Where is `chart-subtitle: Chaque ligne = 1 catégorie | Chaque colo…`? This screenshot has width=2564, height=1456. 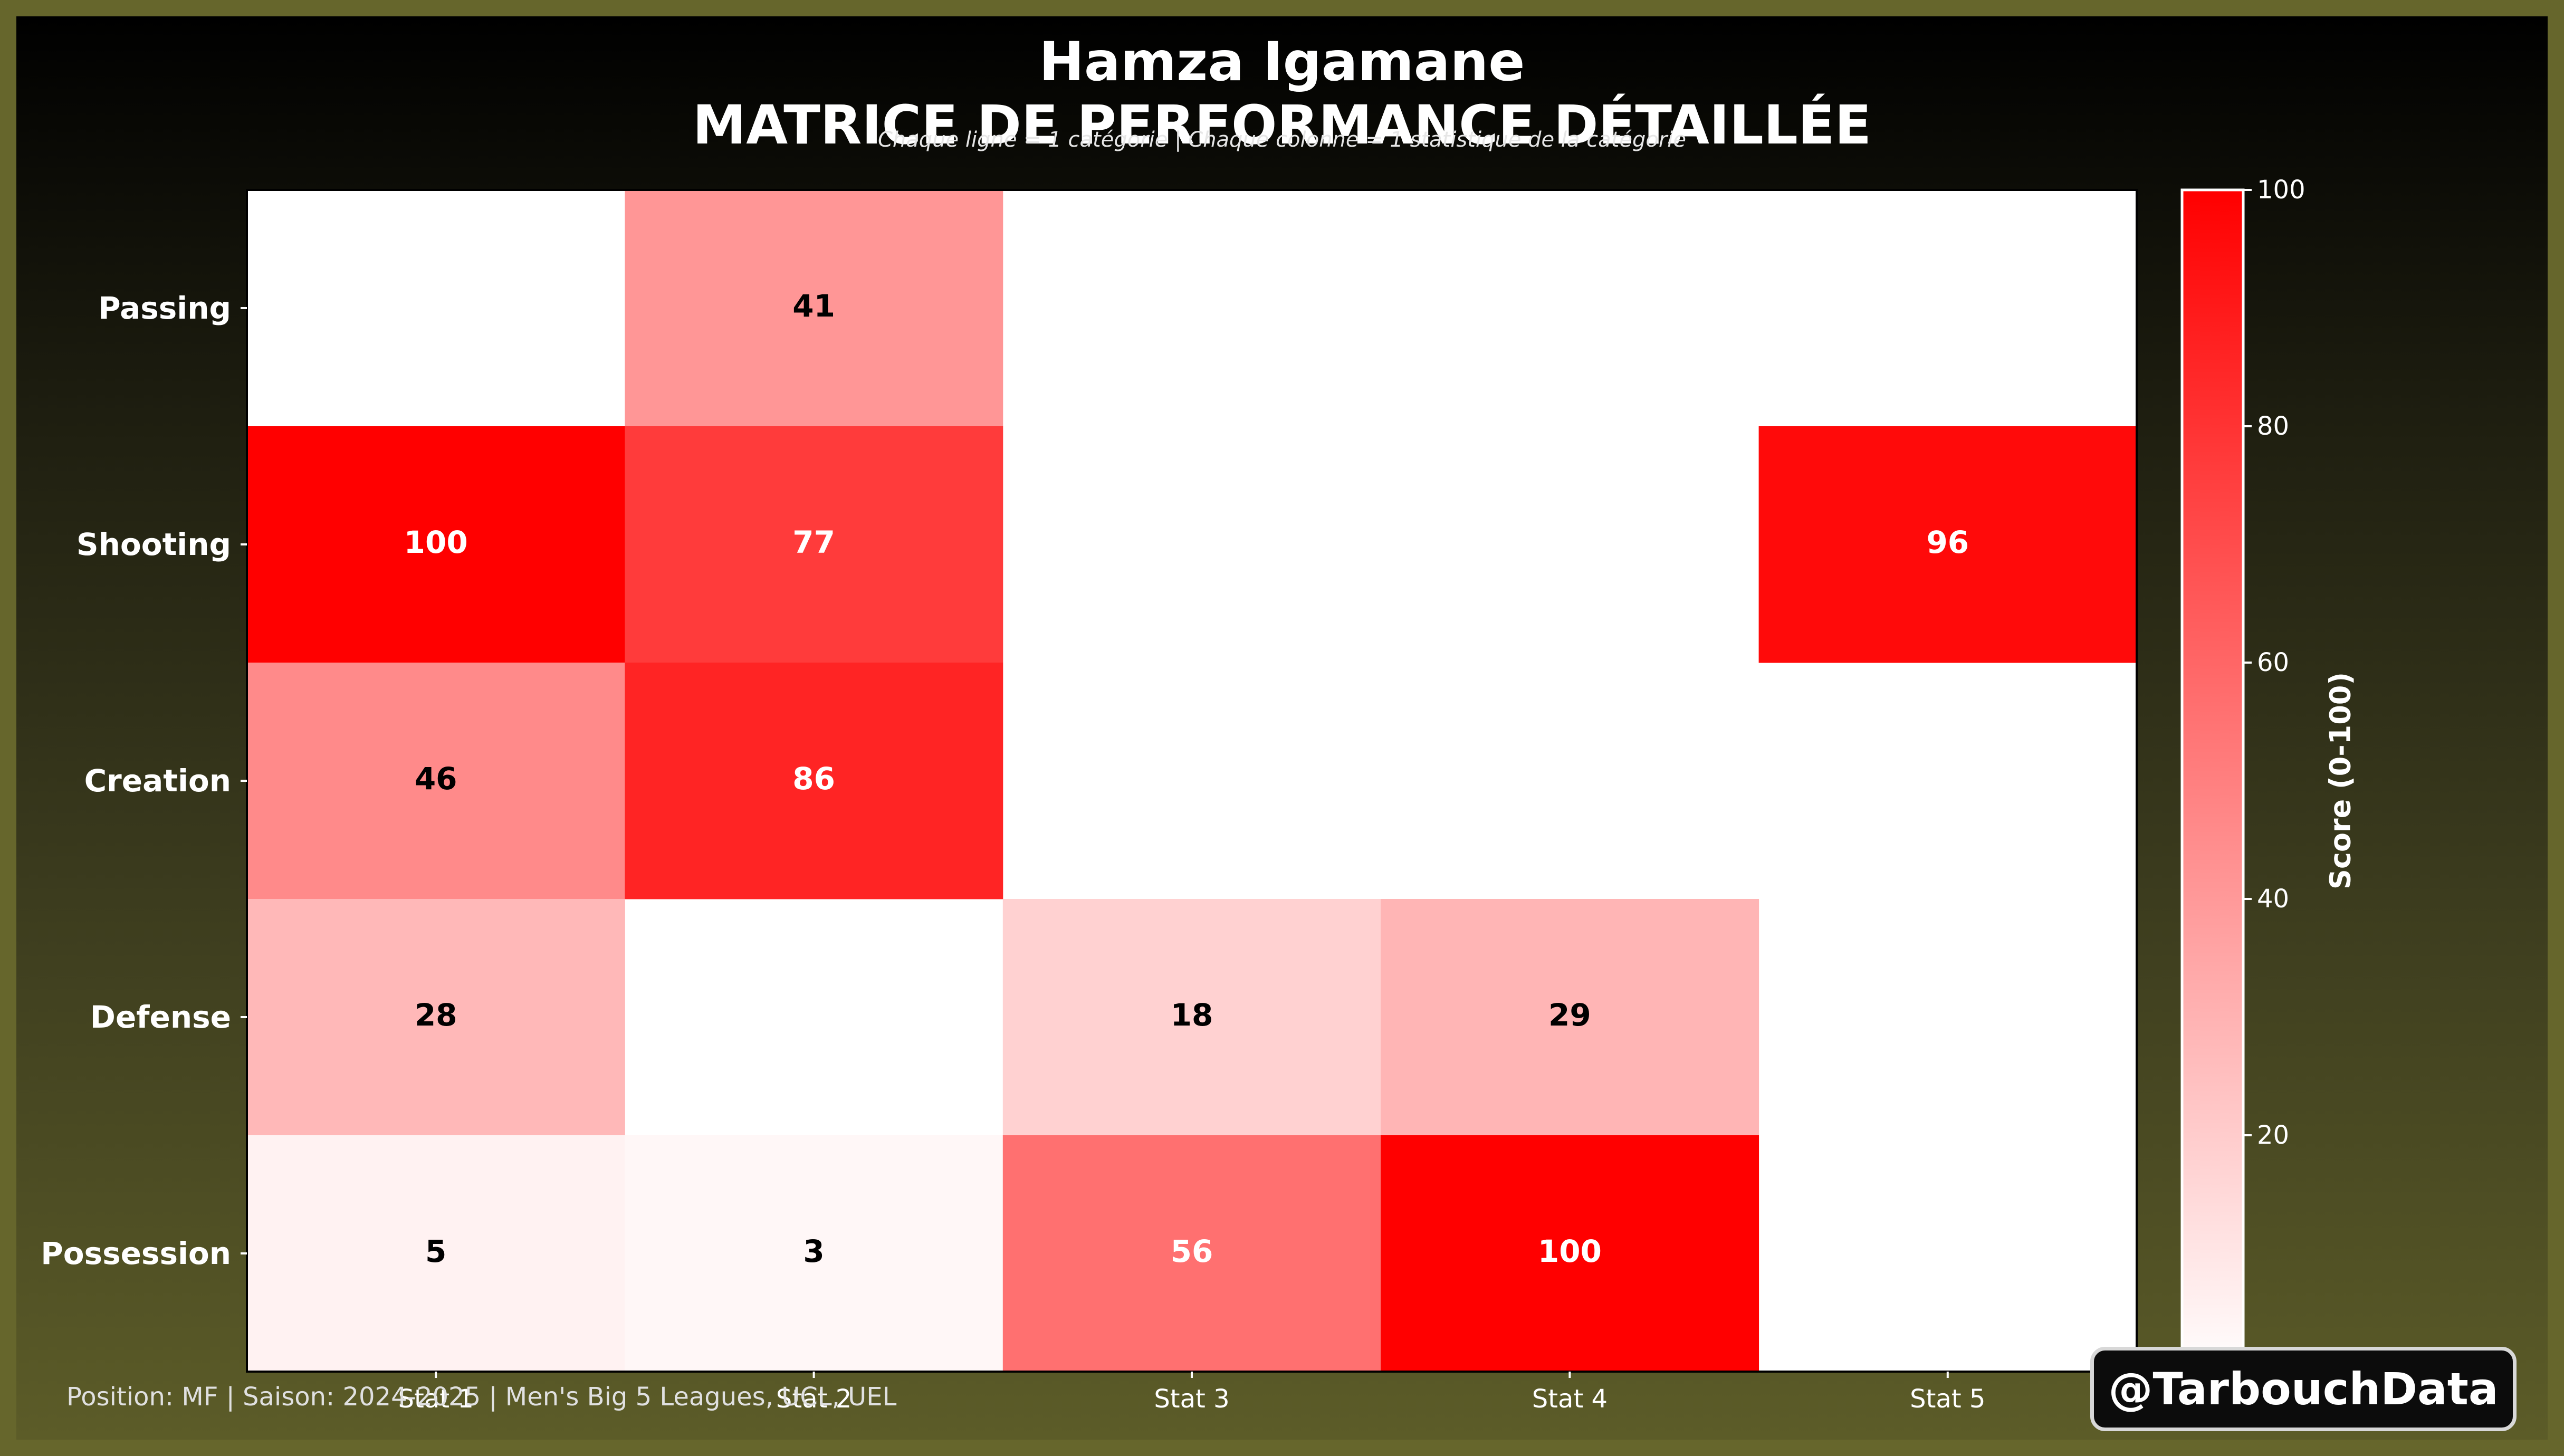
chart-subtitle: Chaque ligne = 1 catégorie | Chaque colo… is located at coordinates (1282, 140).